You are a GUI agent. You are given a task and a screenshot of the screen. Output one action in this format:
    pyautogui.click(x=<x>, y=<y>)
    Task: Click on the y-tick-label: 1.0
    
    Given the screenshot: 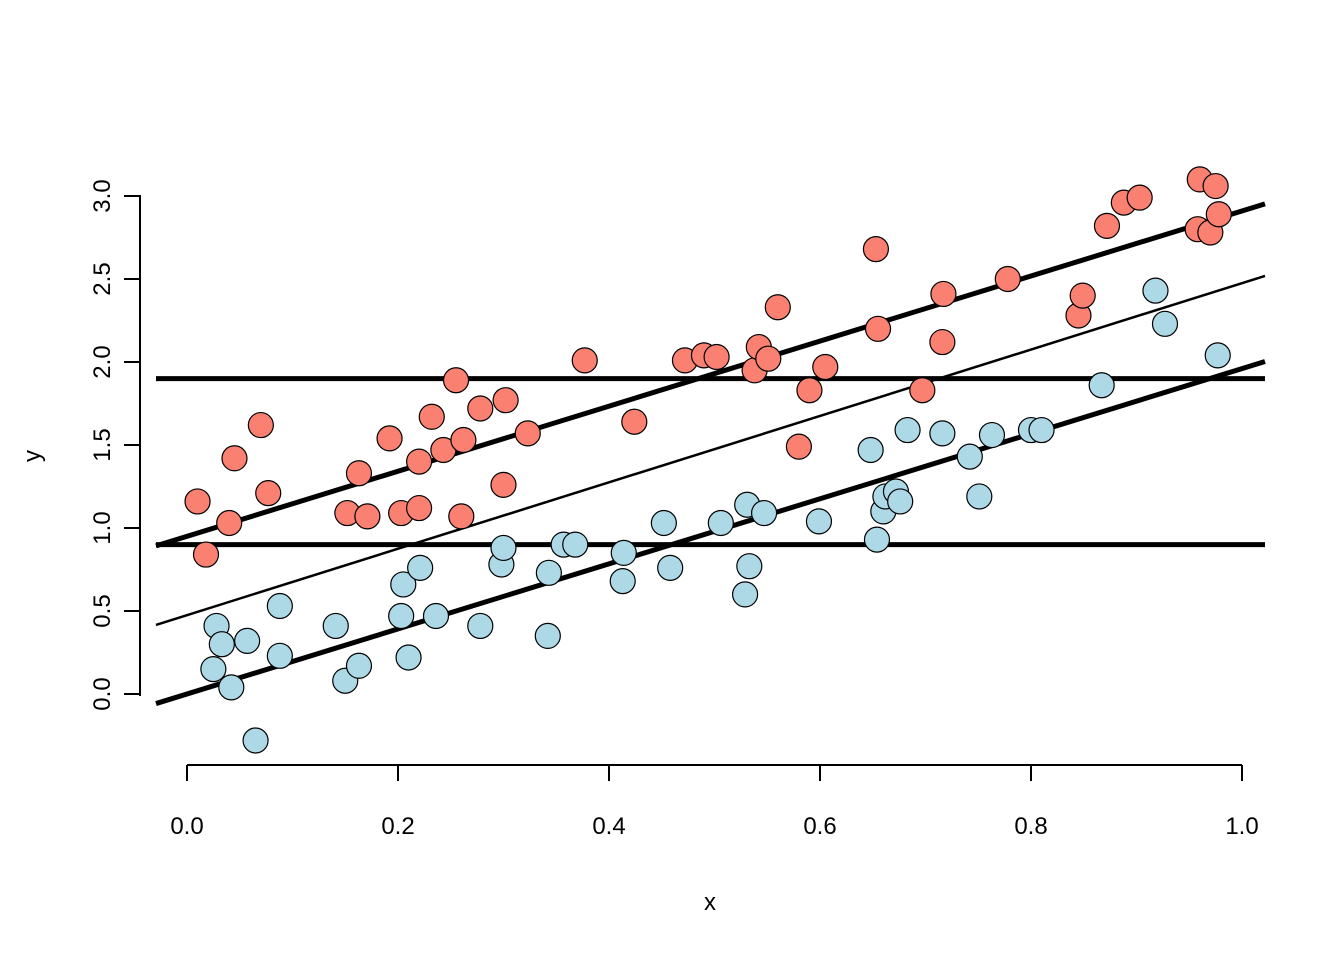 What is the action you would take?
    pyautogui.click(x=102, y=527)
    